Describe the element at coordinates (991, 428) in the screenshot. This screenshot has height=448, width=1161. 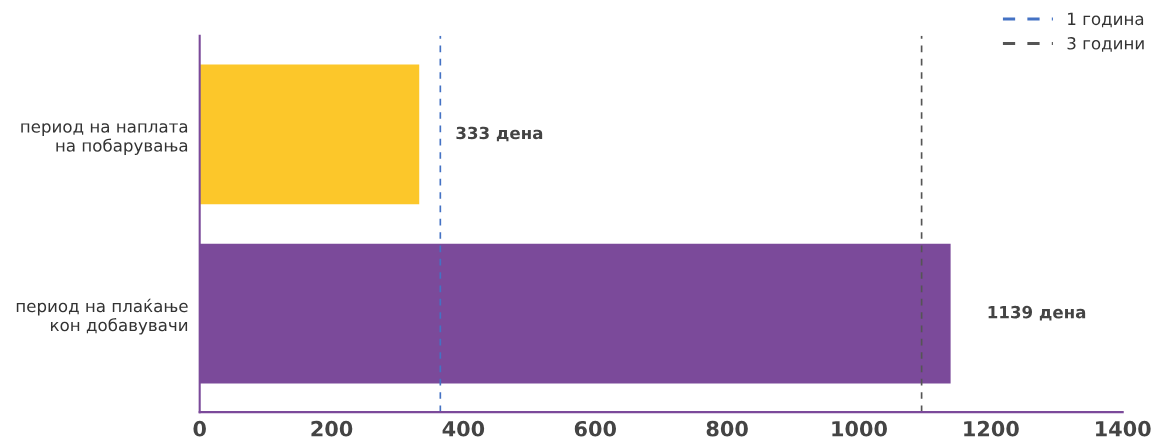
I see `x-tick-label: 1200` at that location.